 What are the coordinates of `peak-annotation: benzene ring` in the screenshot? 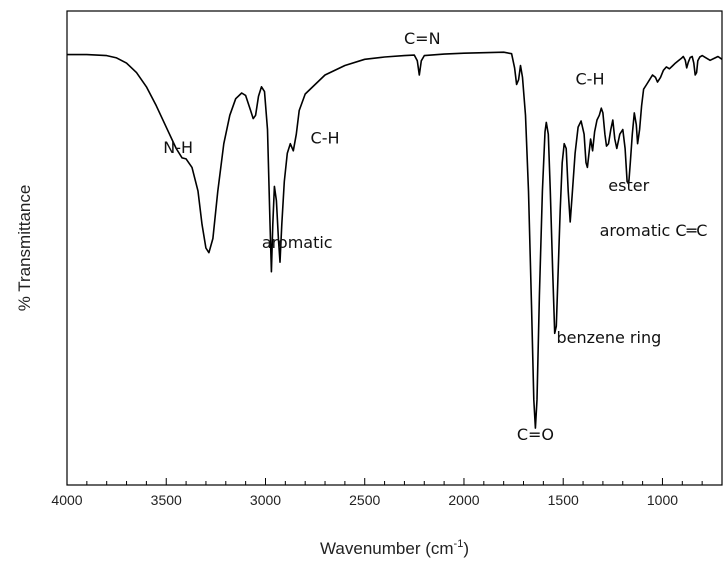 It's located at (608, 337).